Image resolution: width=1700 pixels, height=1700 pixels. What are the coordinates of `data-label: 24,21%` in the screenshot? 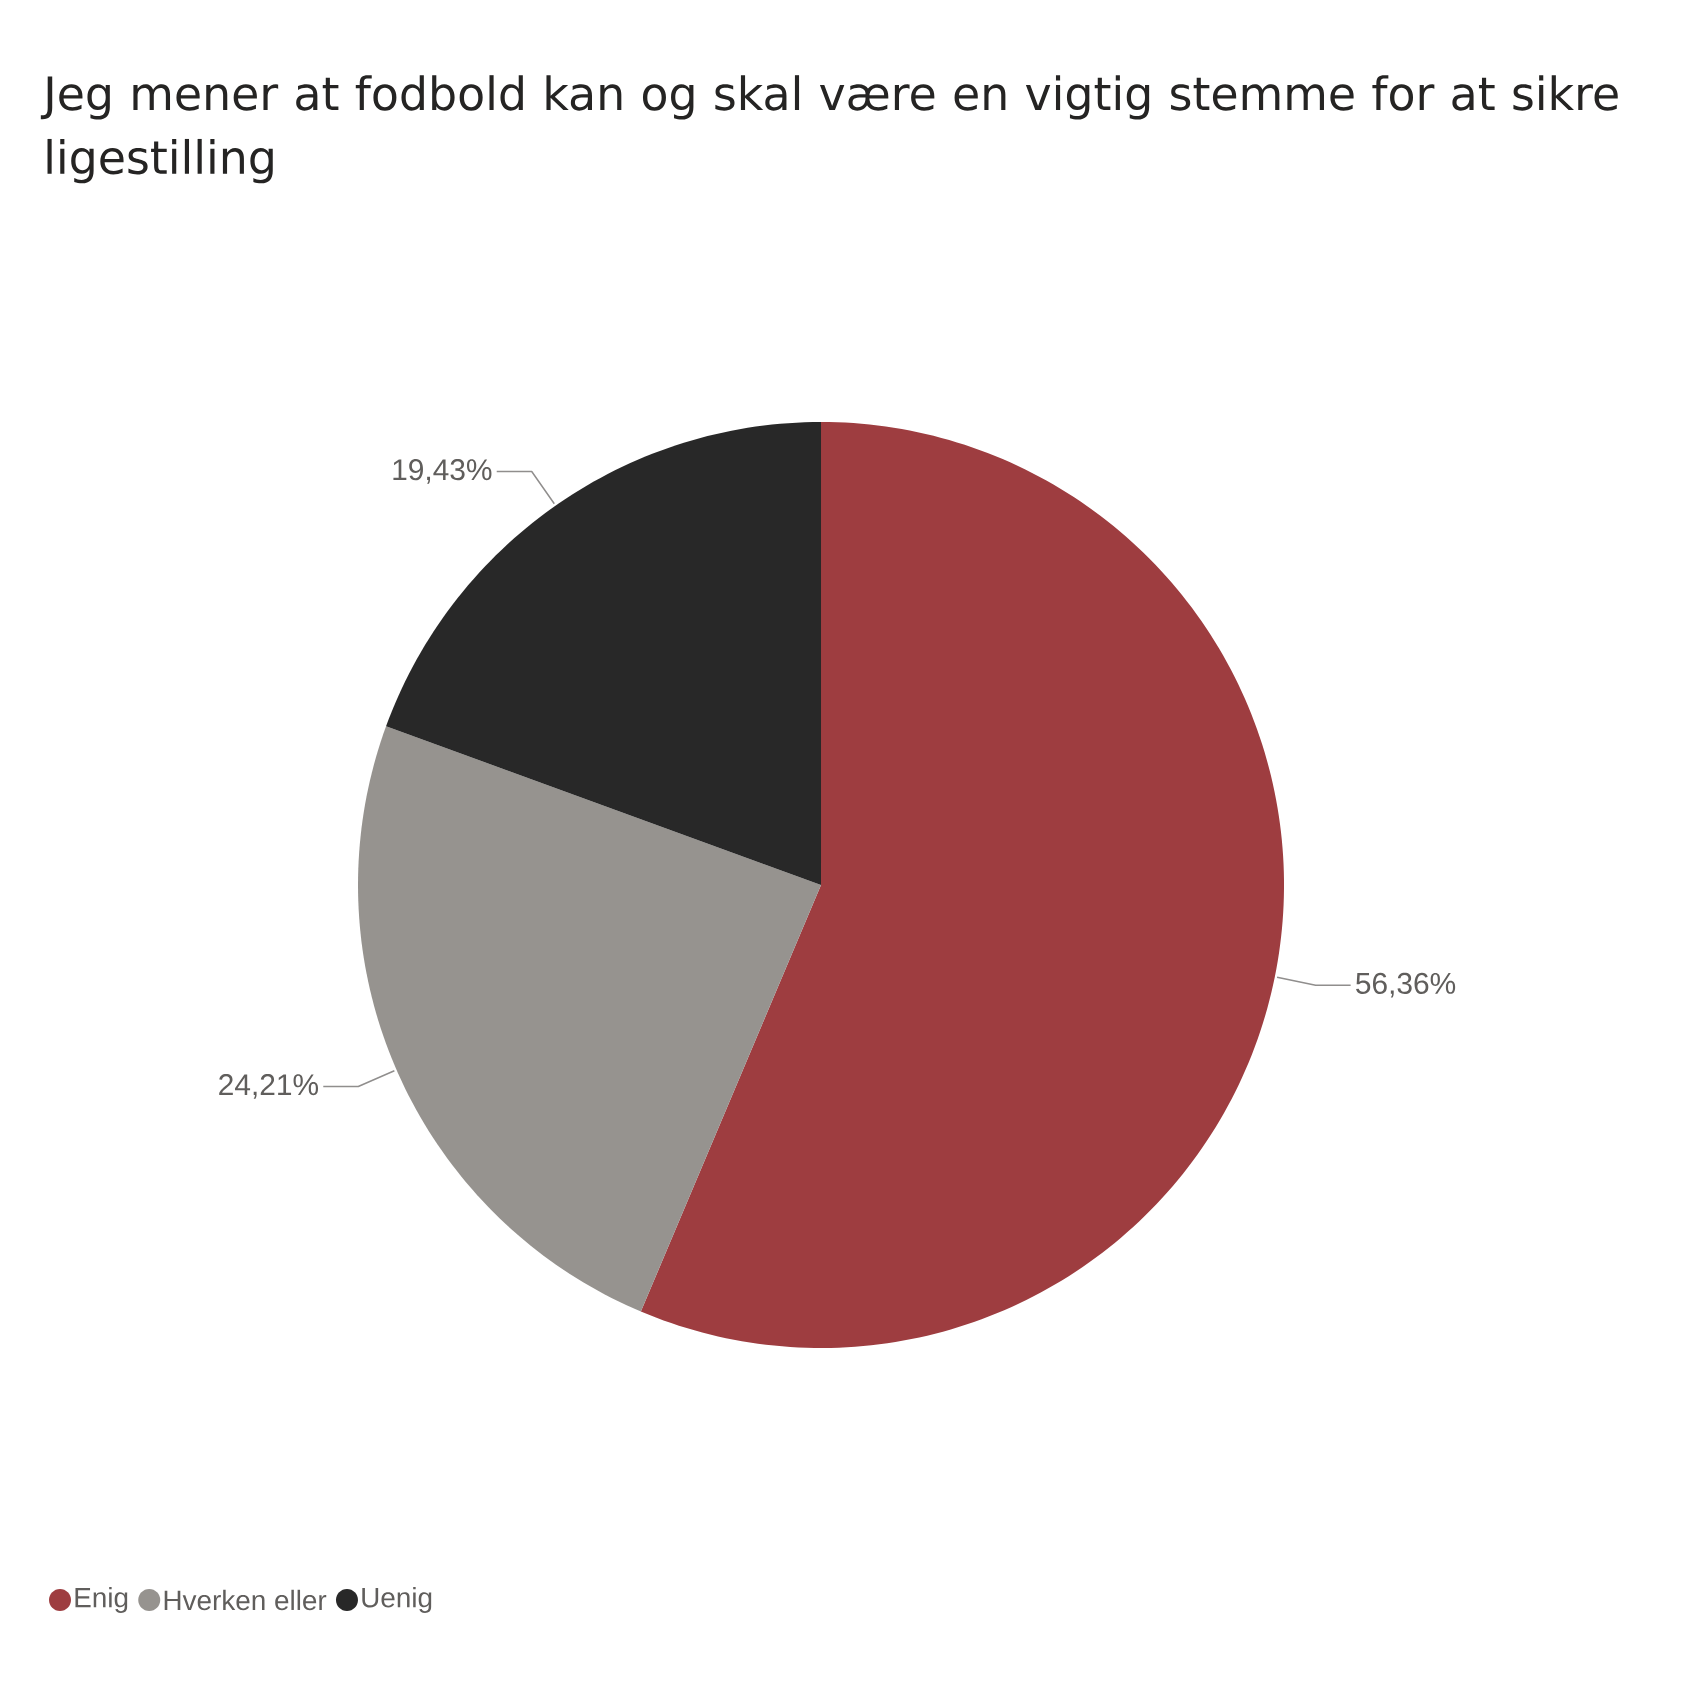 It's located at (269, 1086).